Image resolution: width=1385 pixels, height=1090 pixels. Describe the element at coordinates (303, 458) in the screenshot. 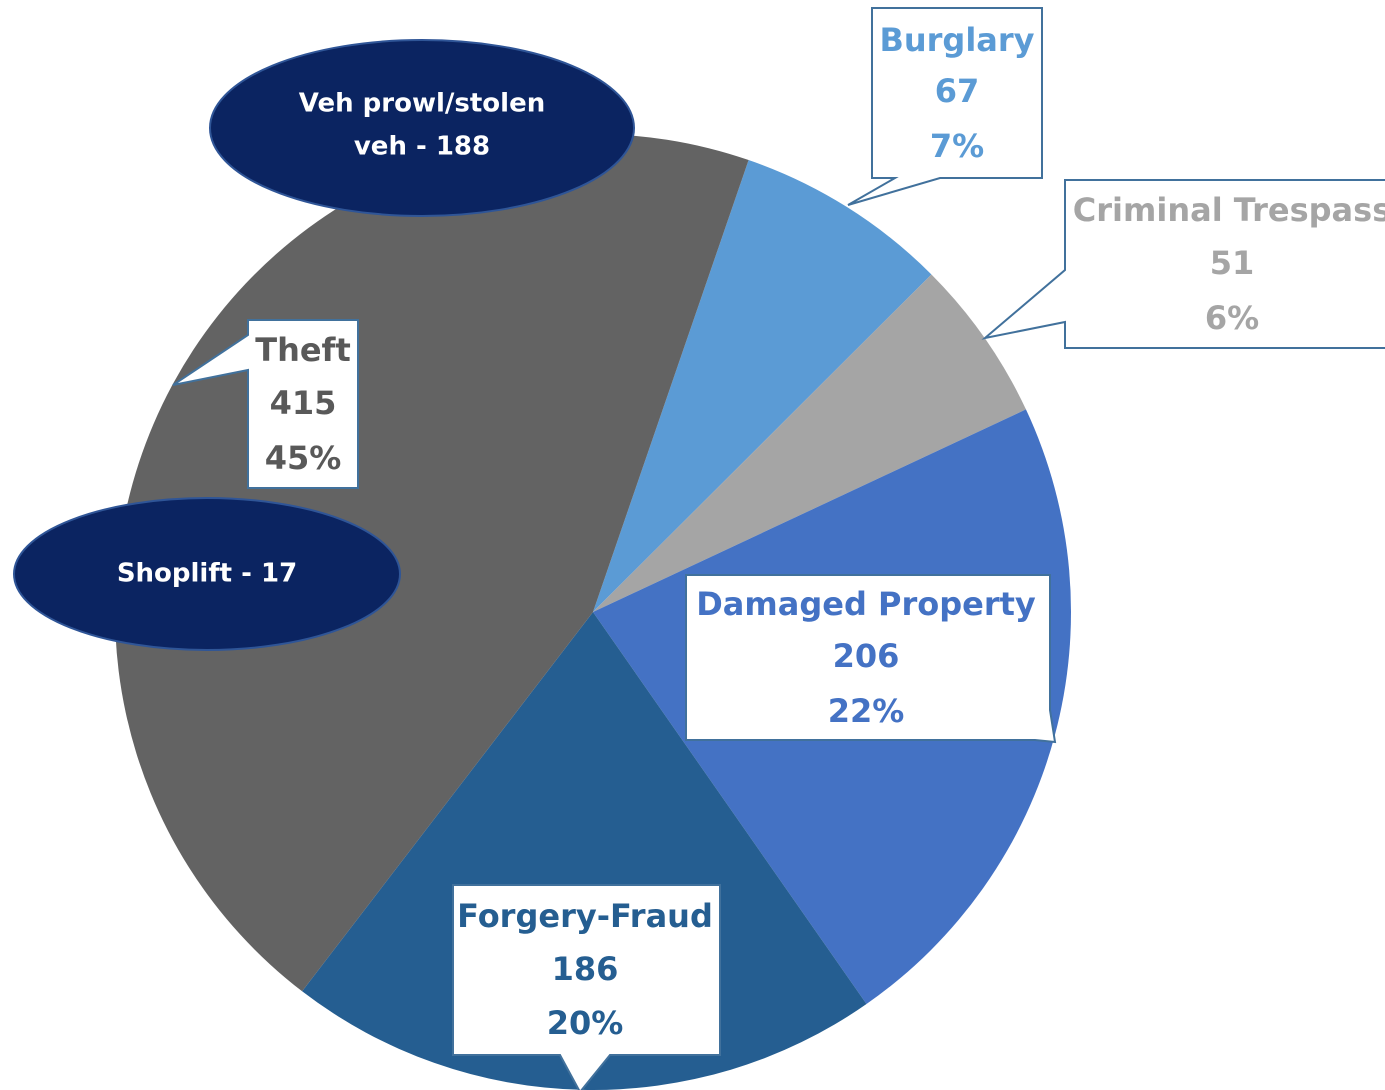

I see `percent-label: 45%` at that location.